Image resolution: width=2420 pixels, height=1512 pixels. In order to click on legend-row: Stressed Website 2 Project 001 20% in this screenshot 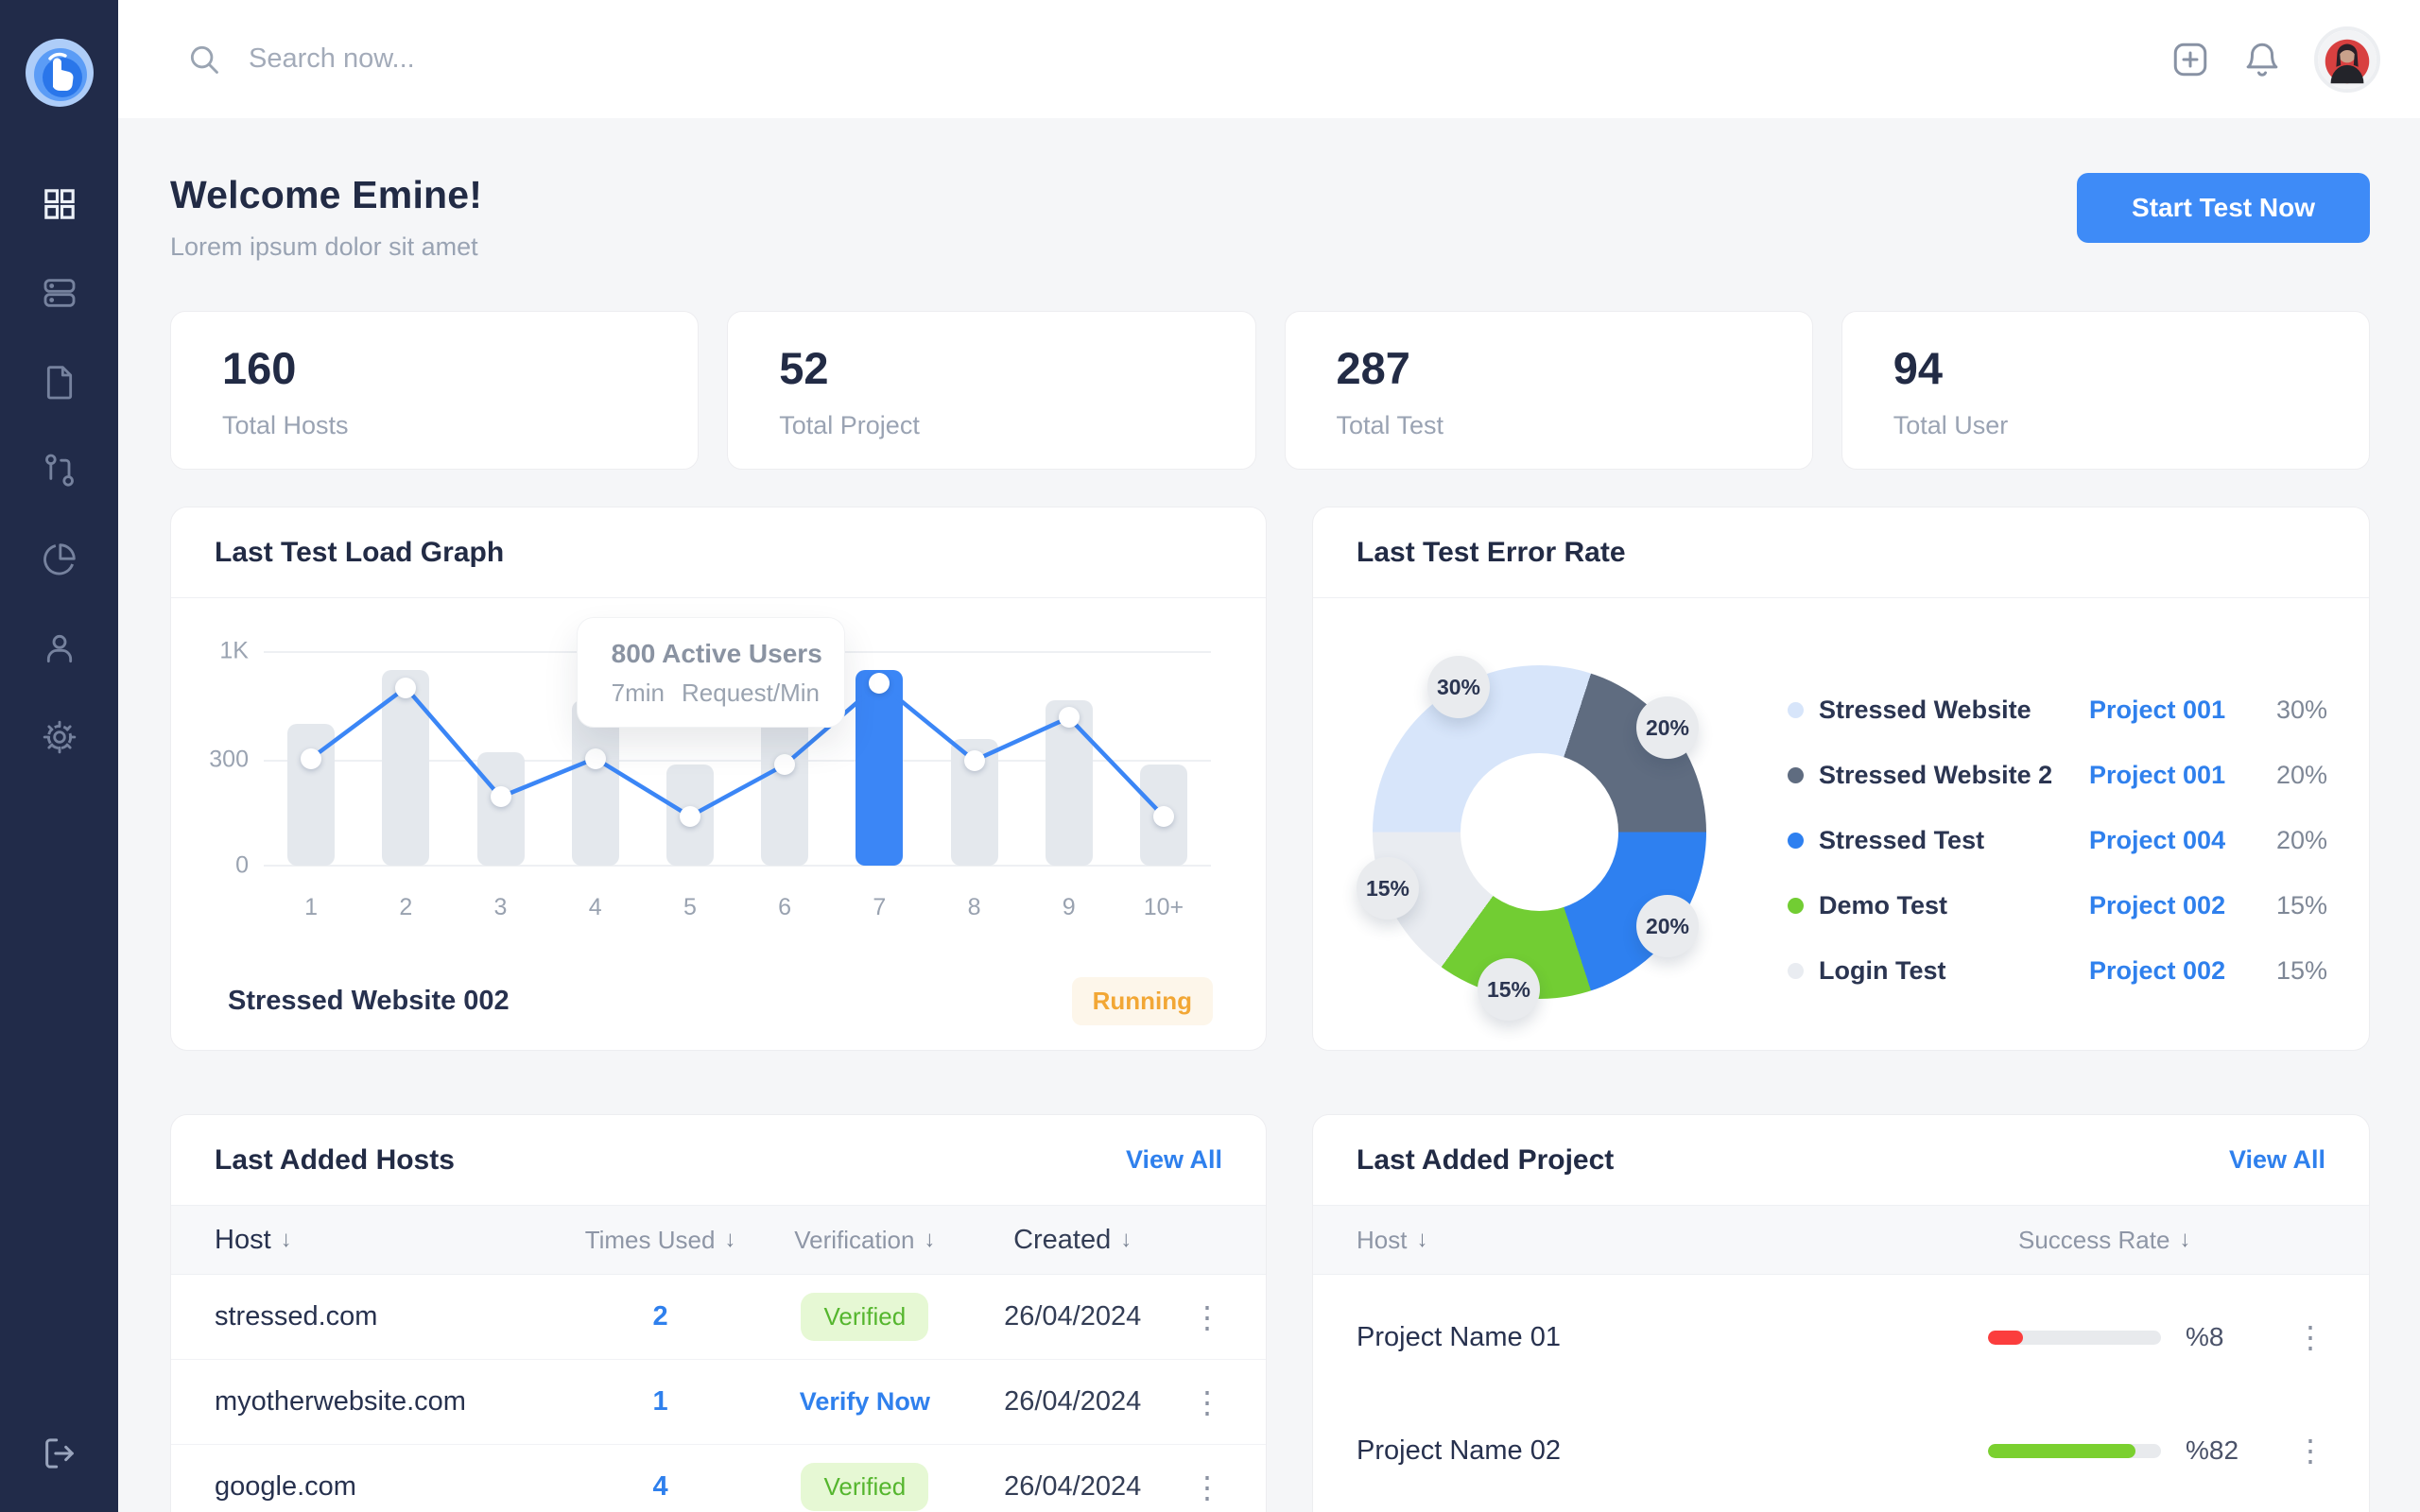, I will do `click(2057, 775)`.